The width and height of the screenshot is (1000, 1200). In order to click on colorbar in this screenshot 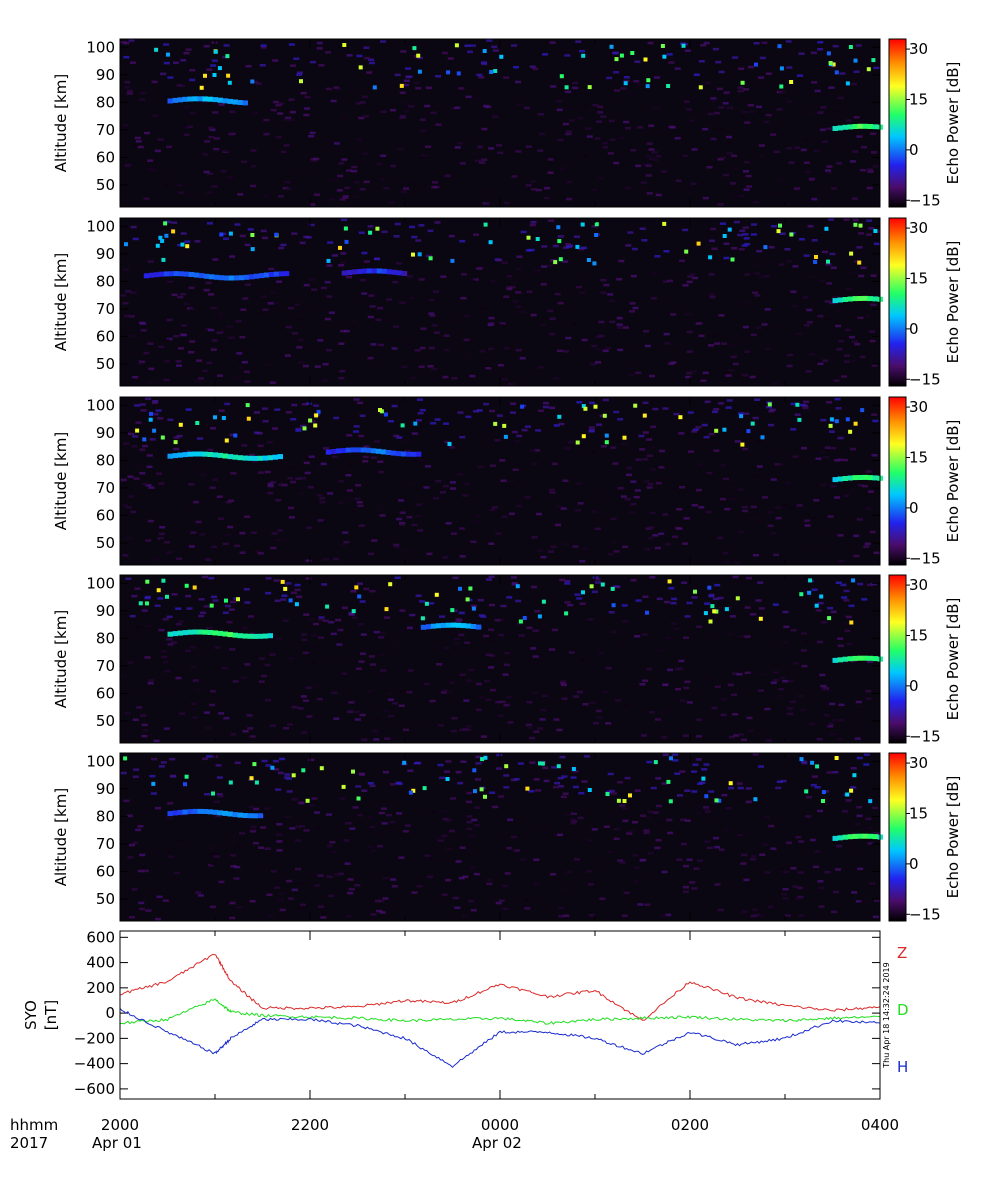, I will do `click(897, 481)`.